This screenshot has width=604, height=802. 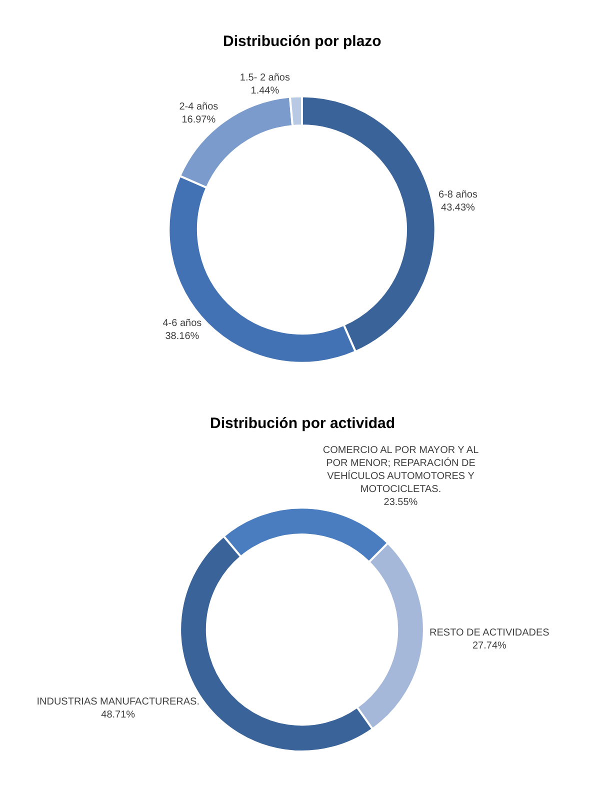 What do you see at coordinates (198, 106) in the screenshot?
I see `slice-label: 2-4 años` at bounding box center [198, 106].